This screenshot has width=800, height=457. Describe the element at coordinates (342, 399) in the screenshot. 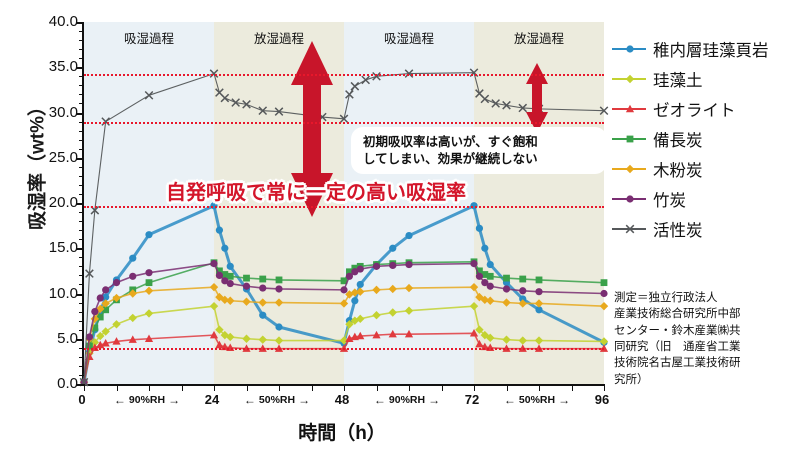

I see `x-tick-label: 48` at that location.